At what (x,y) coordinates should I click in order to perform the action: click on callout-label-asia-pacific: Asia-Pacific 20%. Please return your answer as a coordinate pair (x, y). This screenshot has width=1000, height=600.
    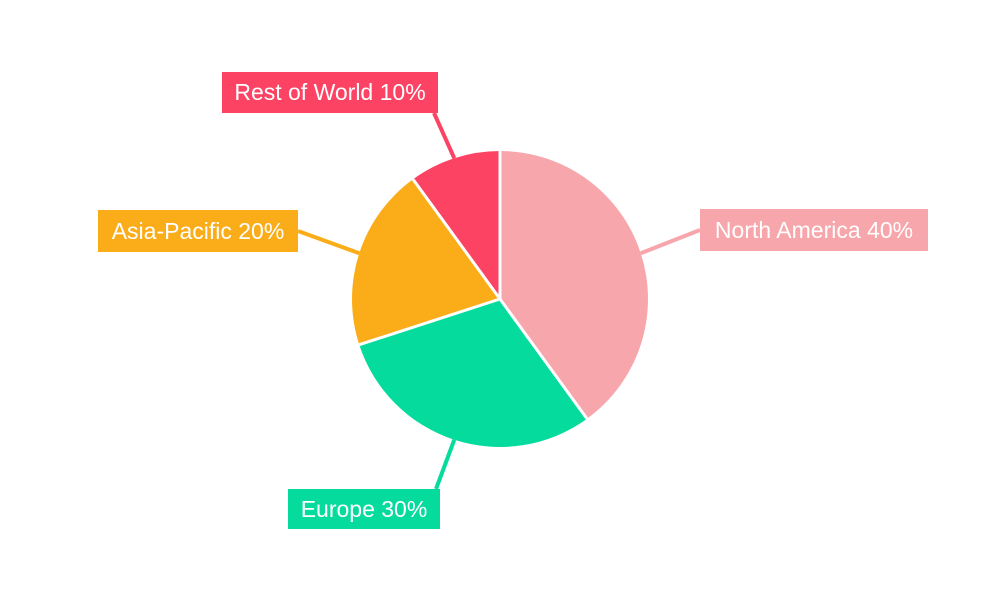
    Looking at the image, I should click on (198, 231).